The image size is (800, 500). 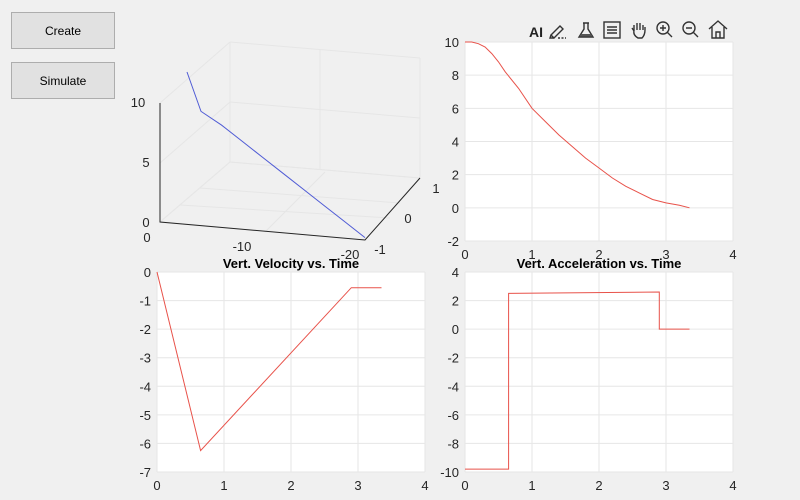 What do you see at coordinates (690, 29) in the screenshot?
I see `zoom-out-icon` at bounding box center [690, 29].